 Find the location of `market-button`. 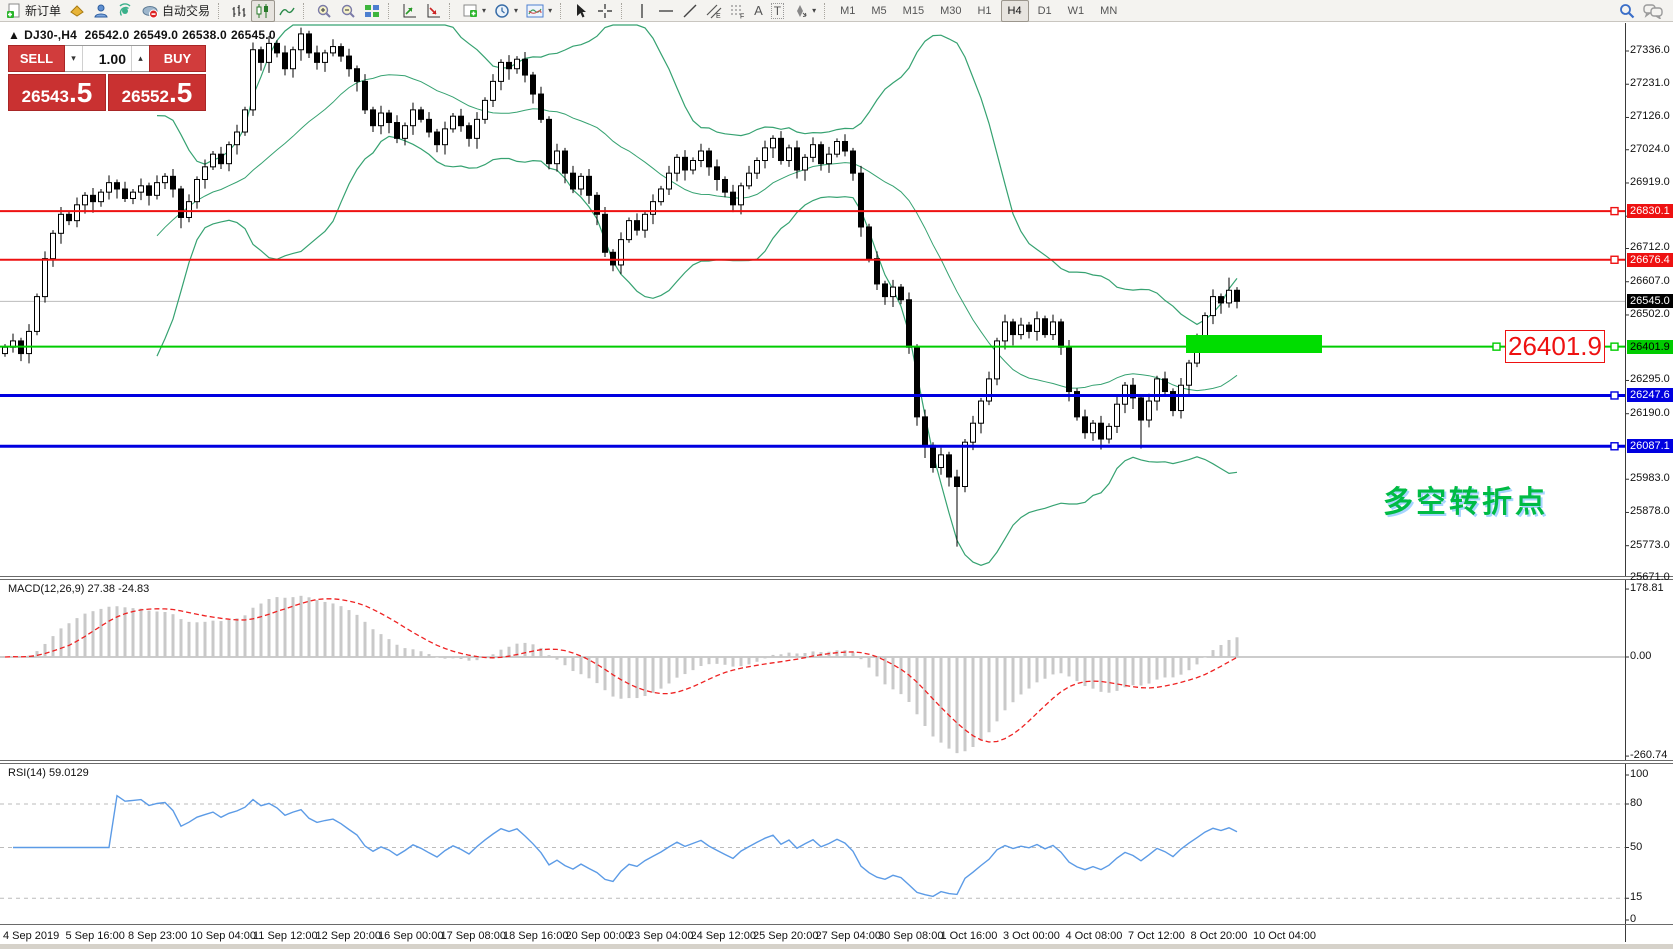

market-button is located at coordinates (77, 11).